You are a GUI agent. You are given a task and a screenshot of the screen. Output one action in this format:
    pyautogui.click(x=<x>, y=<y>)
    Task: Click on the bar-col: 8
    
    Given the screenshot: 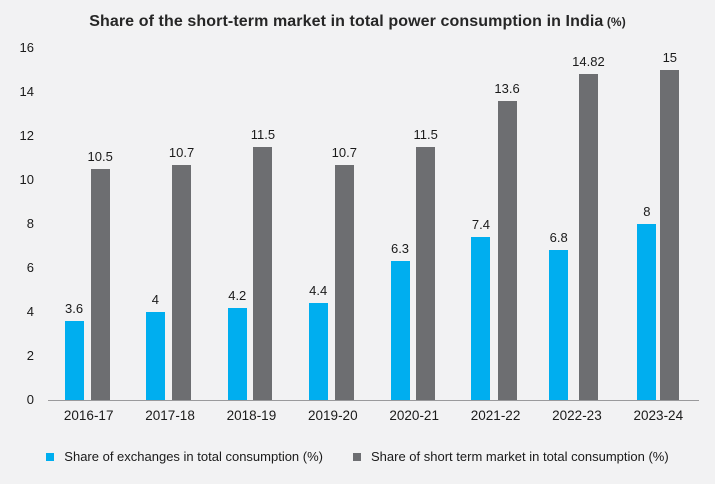 What is the action you would take?
    pyautogui.click(x=647, y=302)
    